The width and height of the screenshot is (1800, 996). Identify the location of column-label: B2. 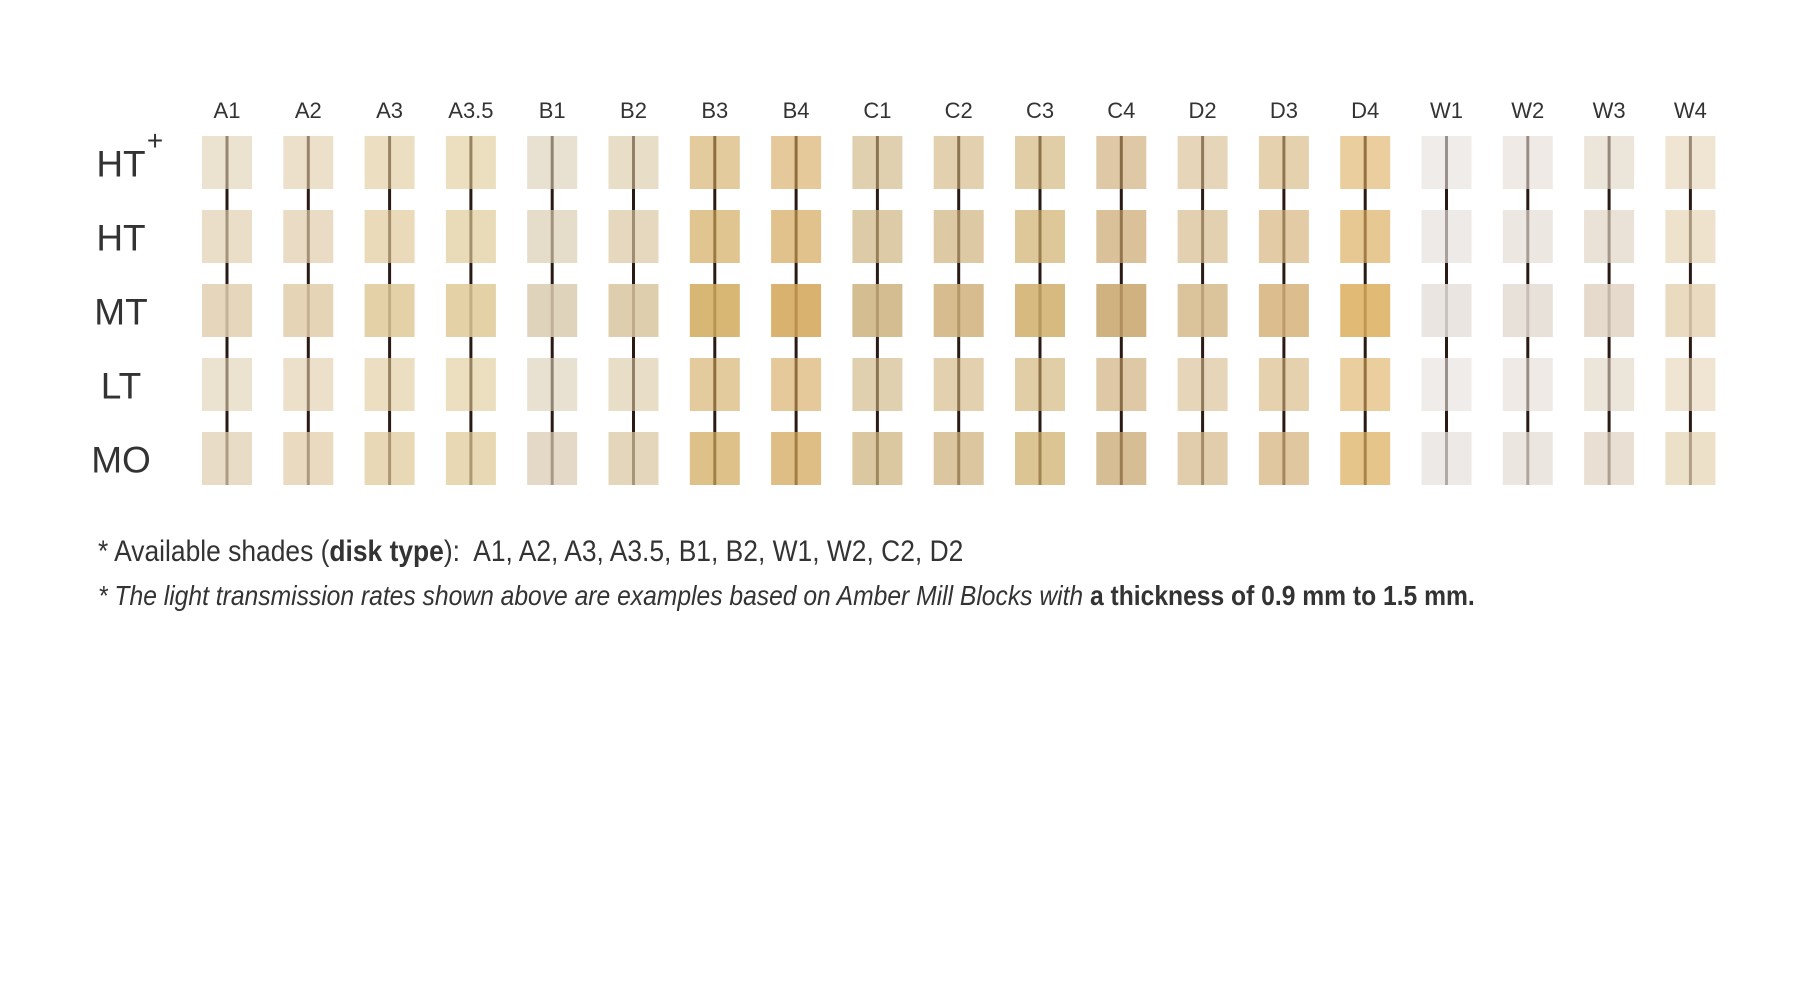
(633, 110).